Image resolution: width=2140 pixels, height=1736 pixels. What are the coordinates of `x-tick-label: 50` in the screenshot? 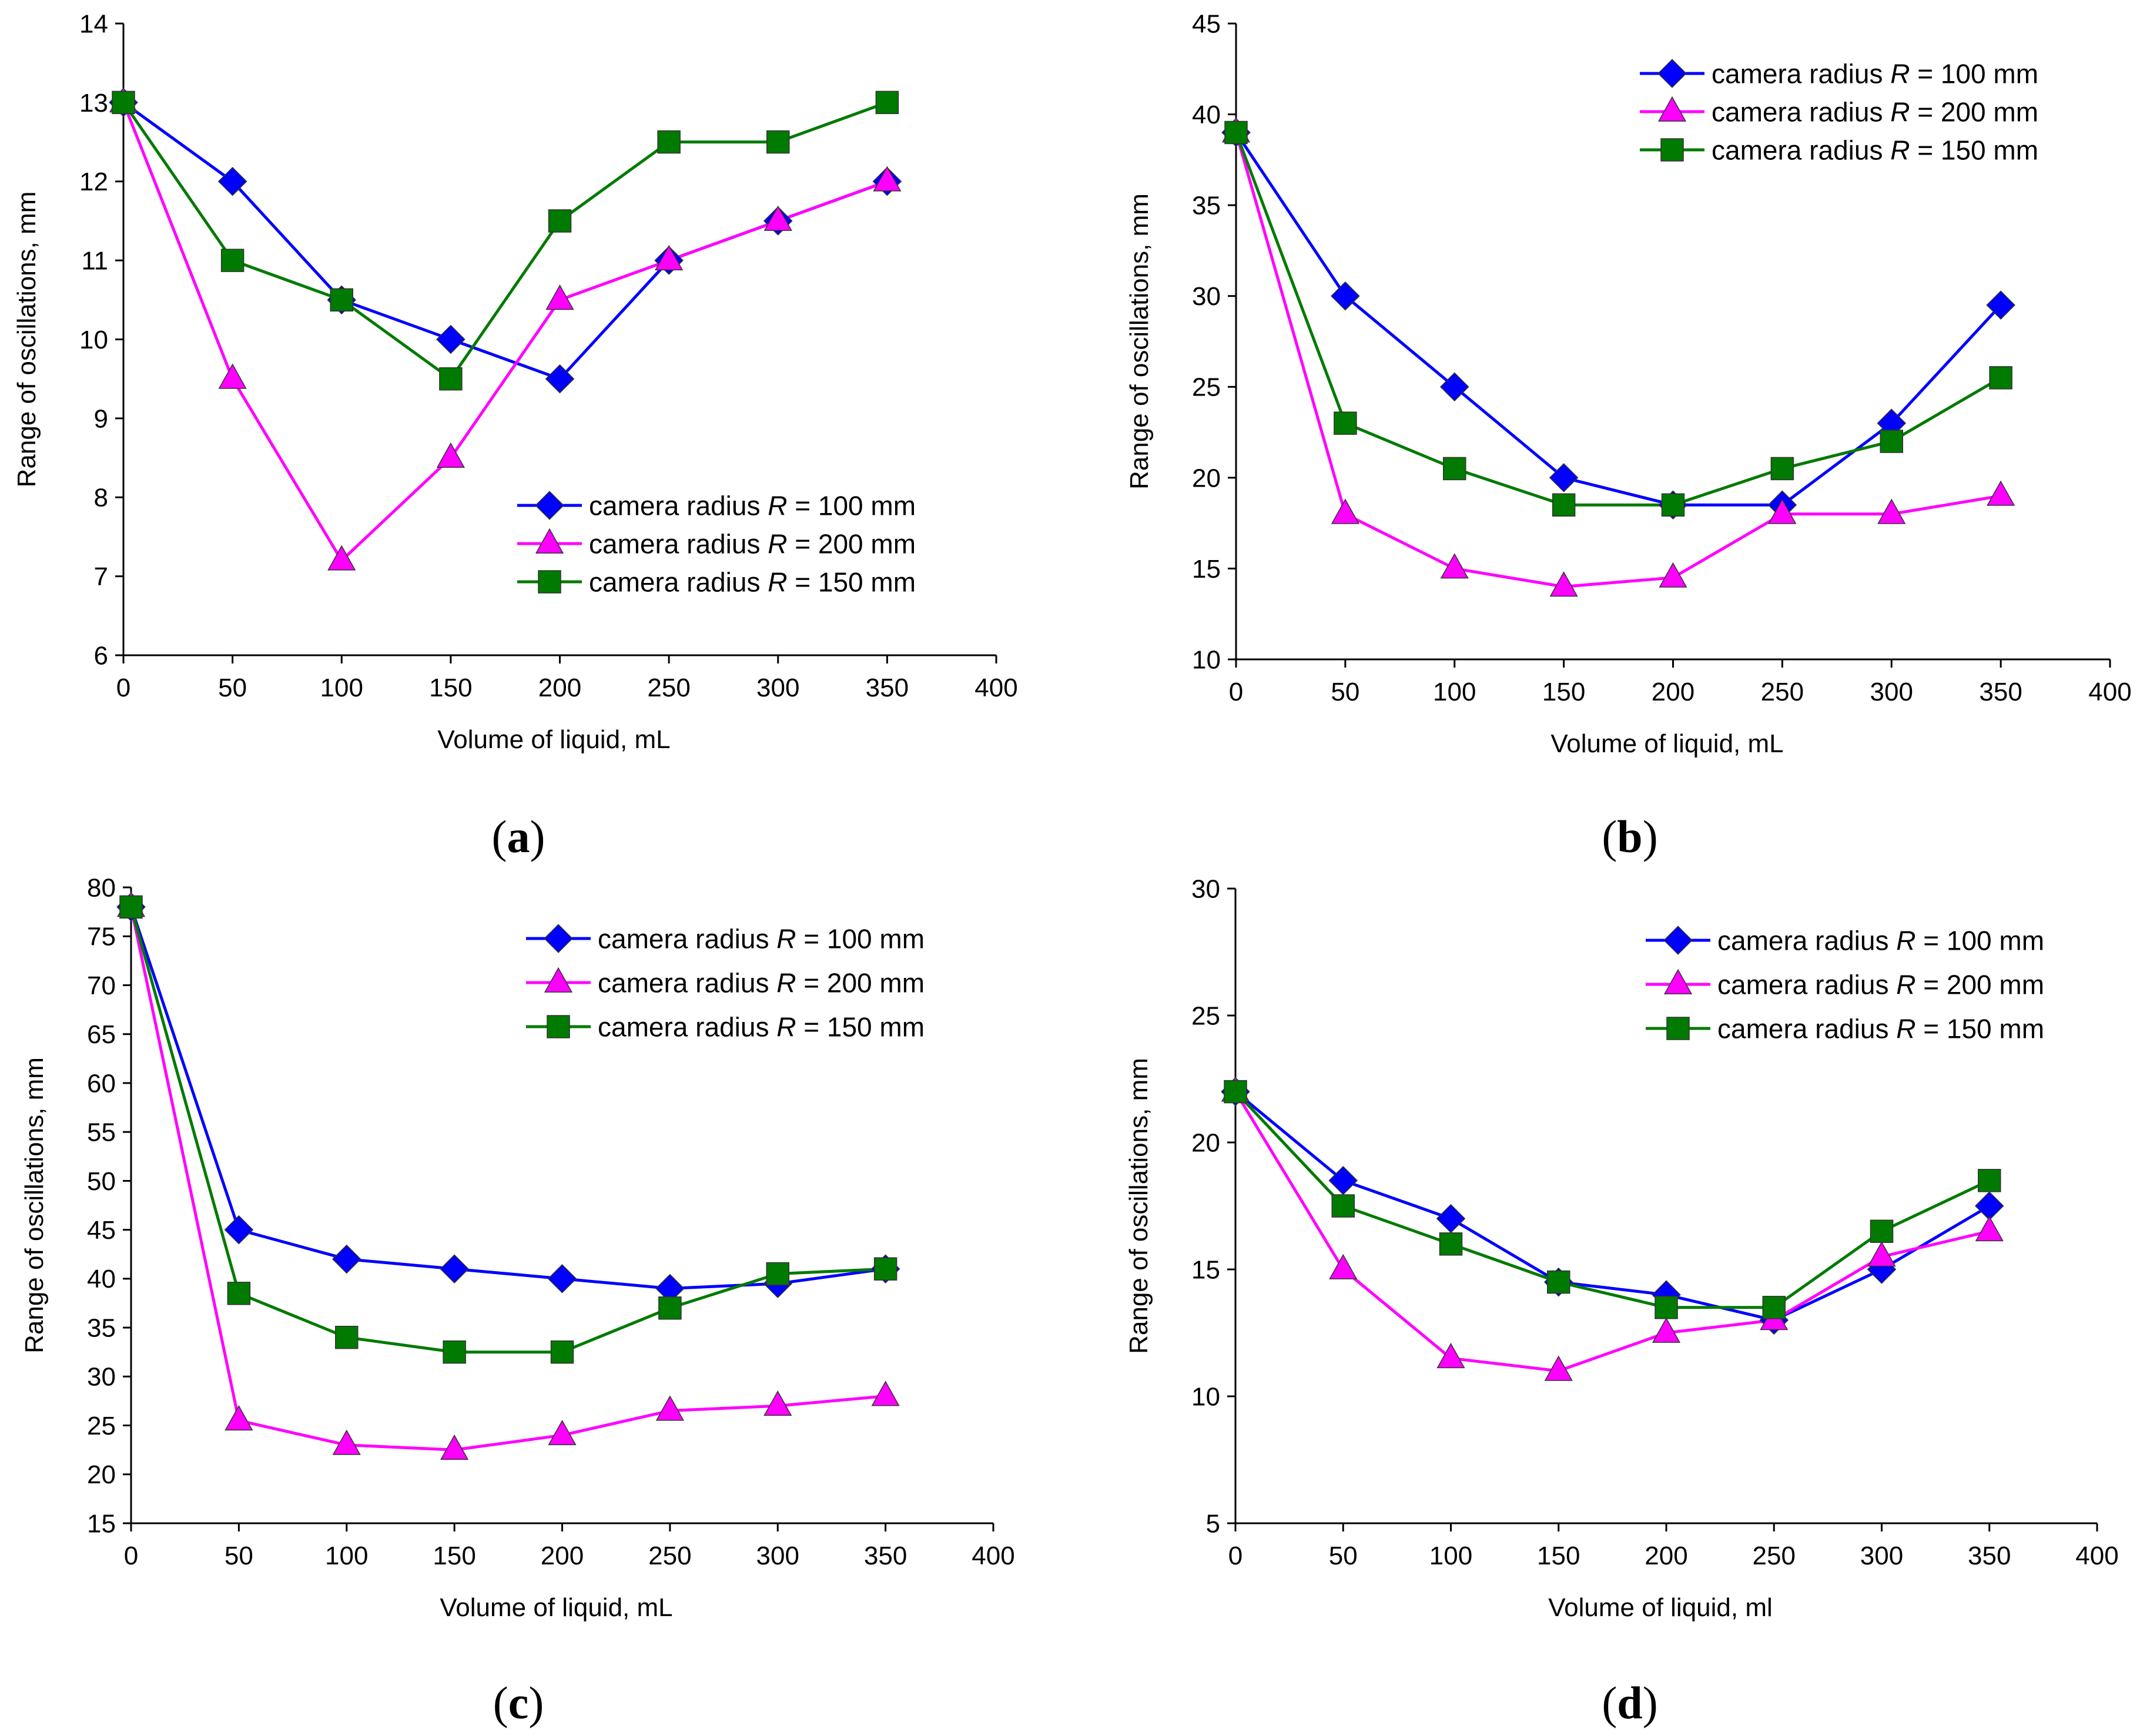 It's located at (1343, 1555).